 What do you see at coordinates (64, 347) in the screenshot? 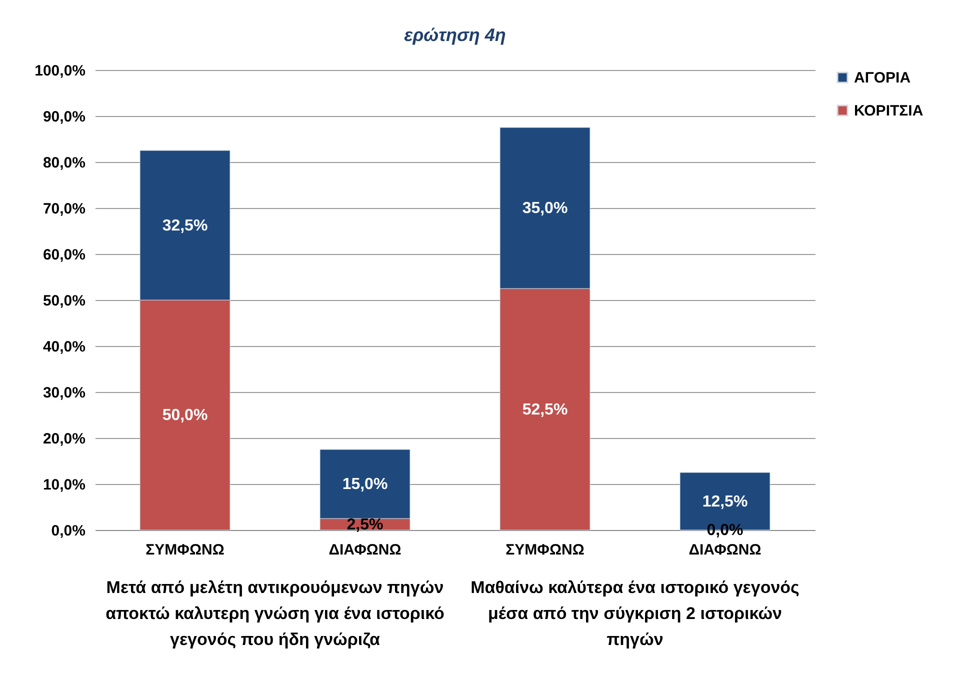
I see `y-tick-label: 40,0%` at bounding box center [64, 347].